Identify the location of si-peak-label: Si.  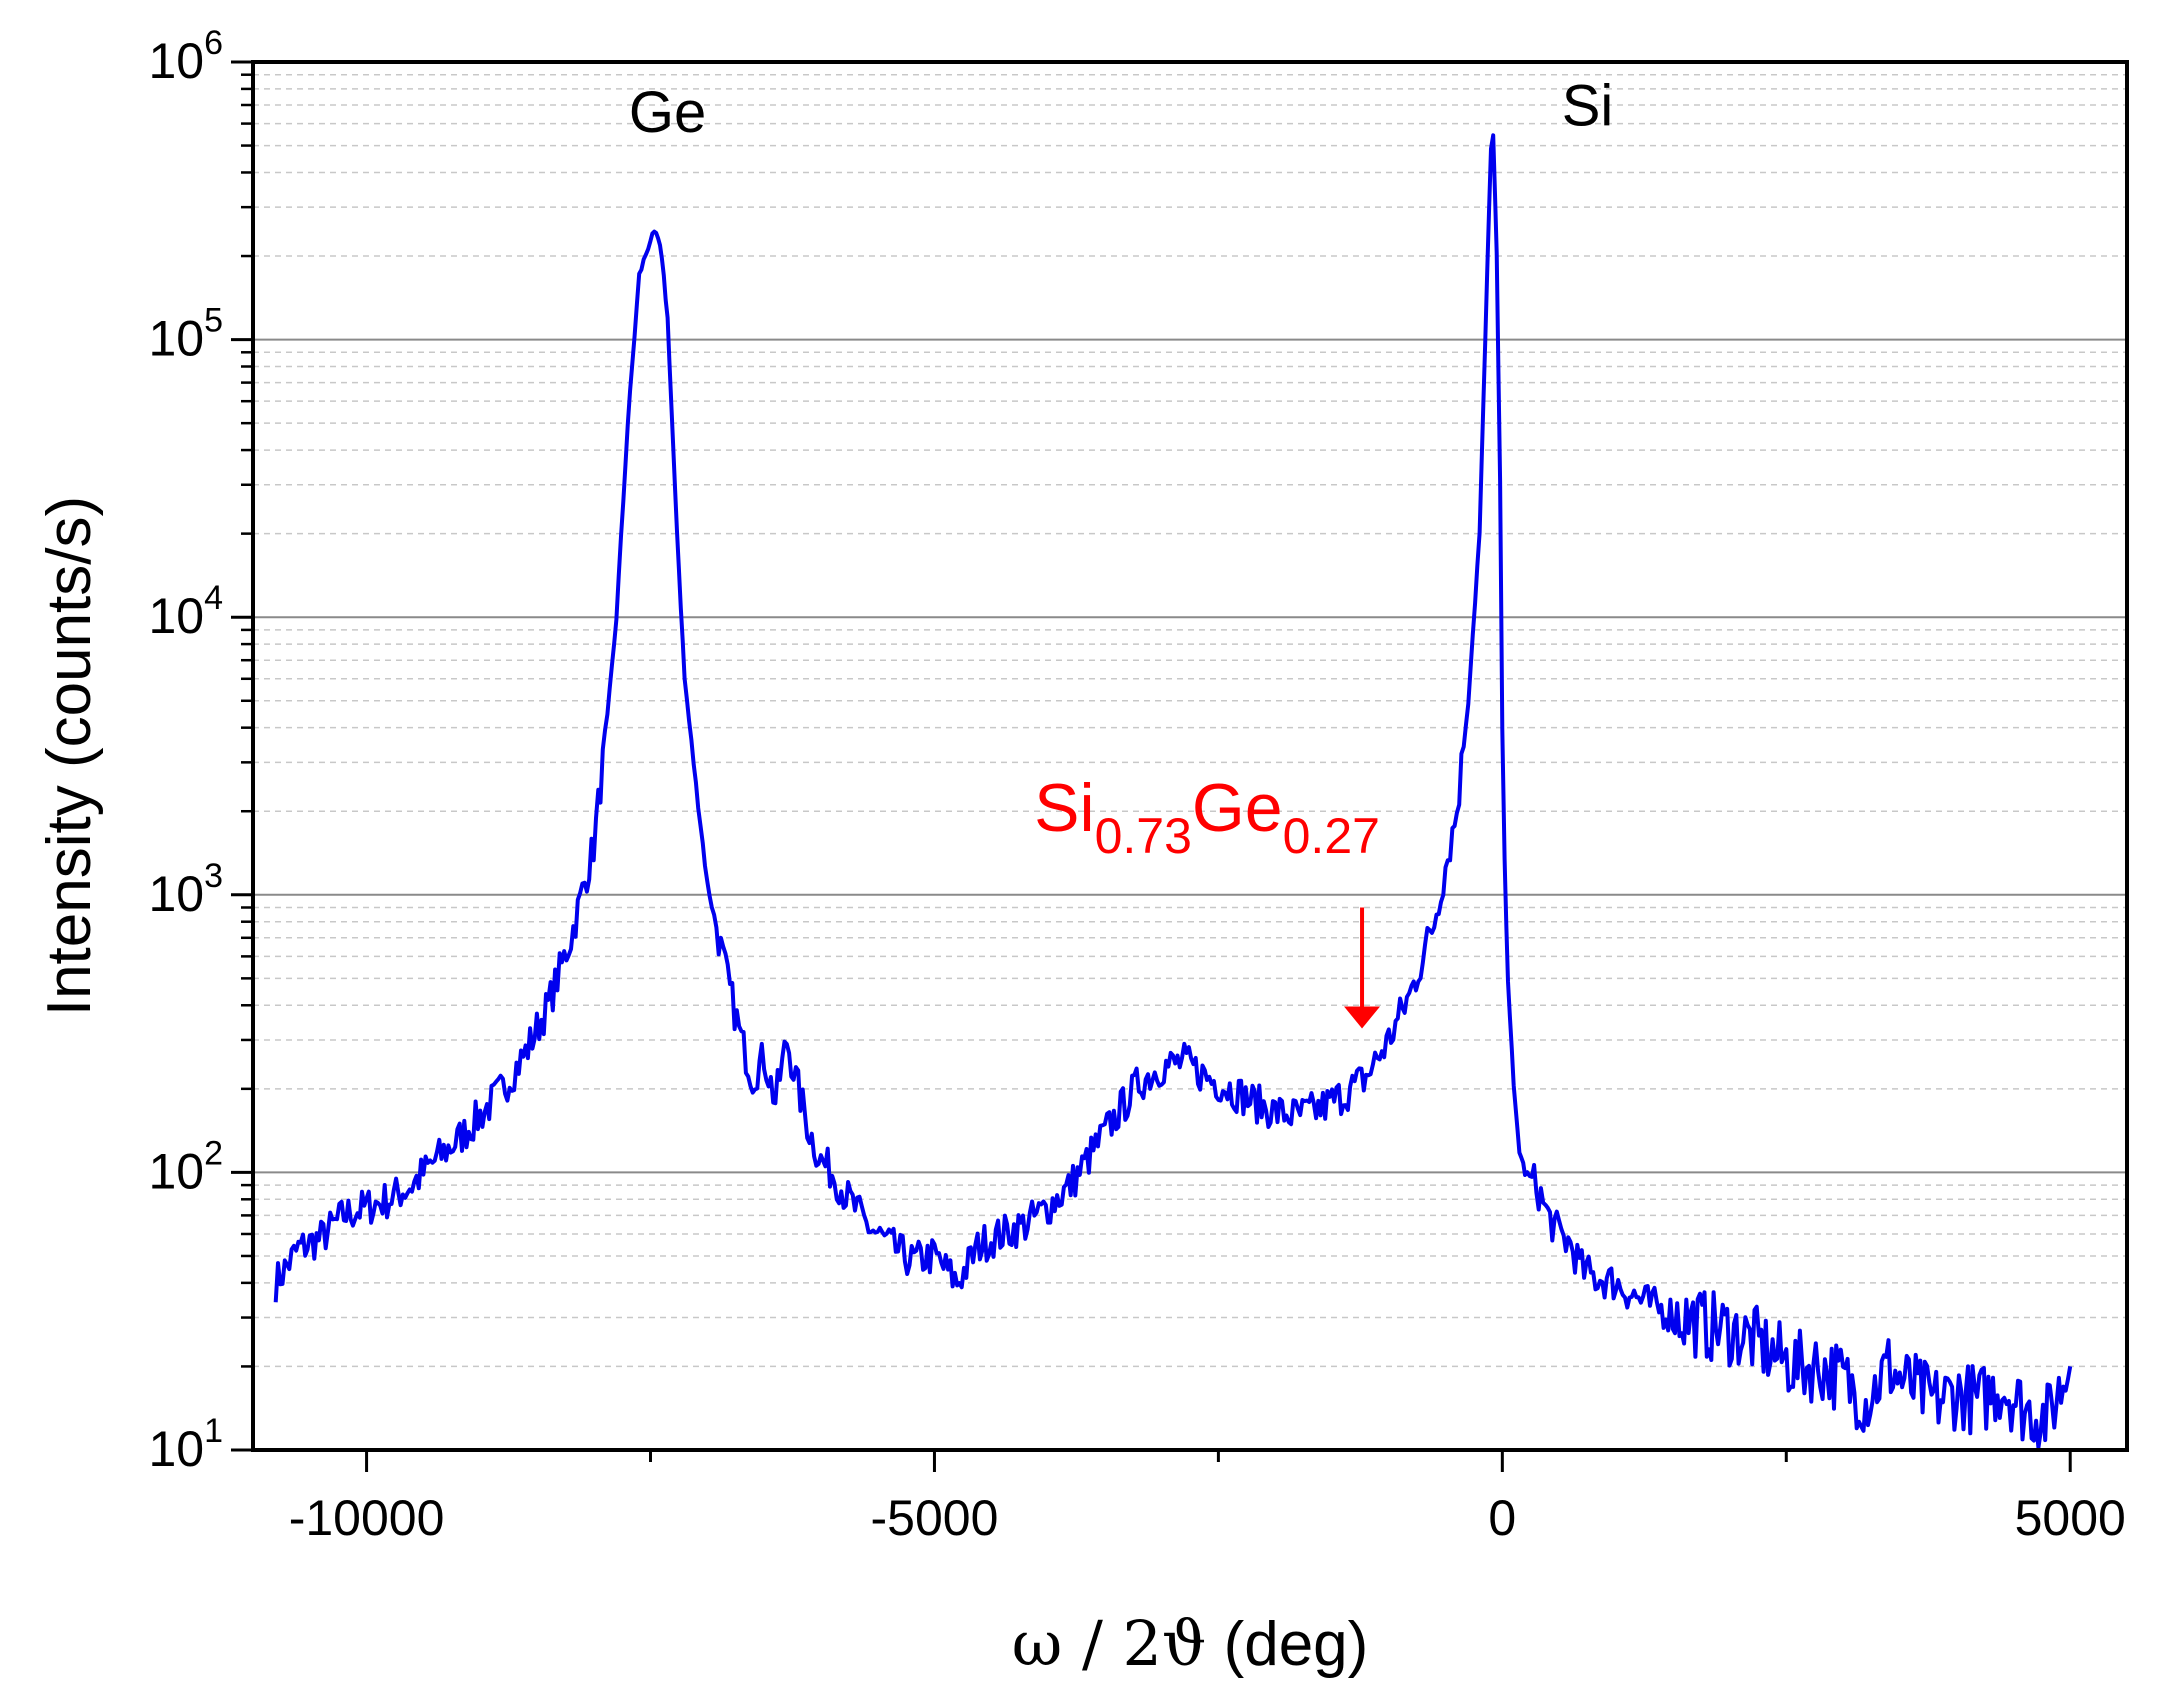
(1588, 106).